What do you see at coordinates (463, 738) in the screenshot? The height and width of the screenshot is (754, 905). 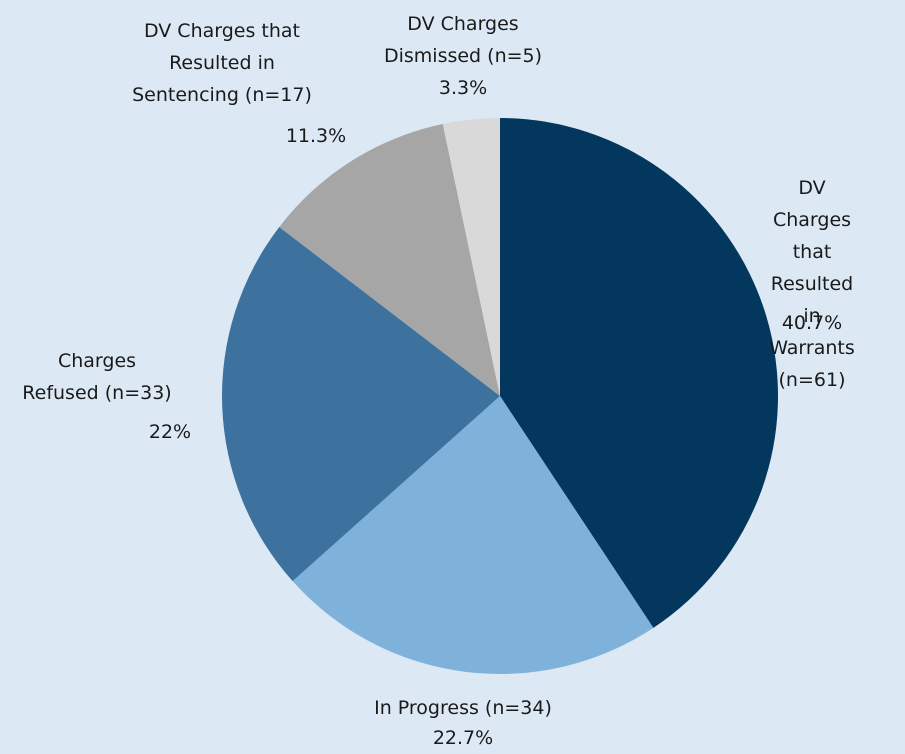 I see `slice-value-label: 22.7%` at bounding box center [463, 738].